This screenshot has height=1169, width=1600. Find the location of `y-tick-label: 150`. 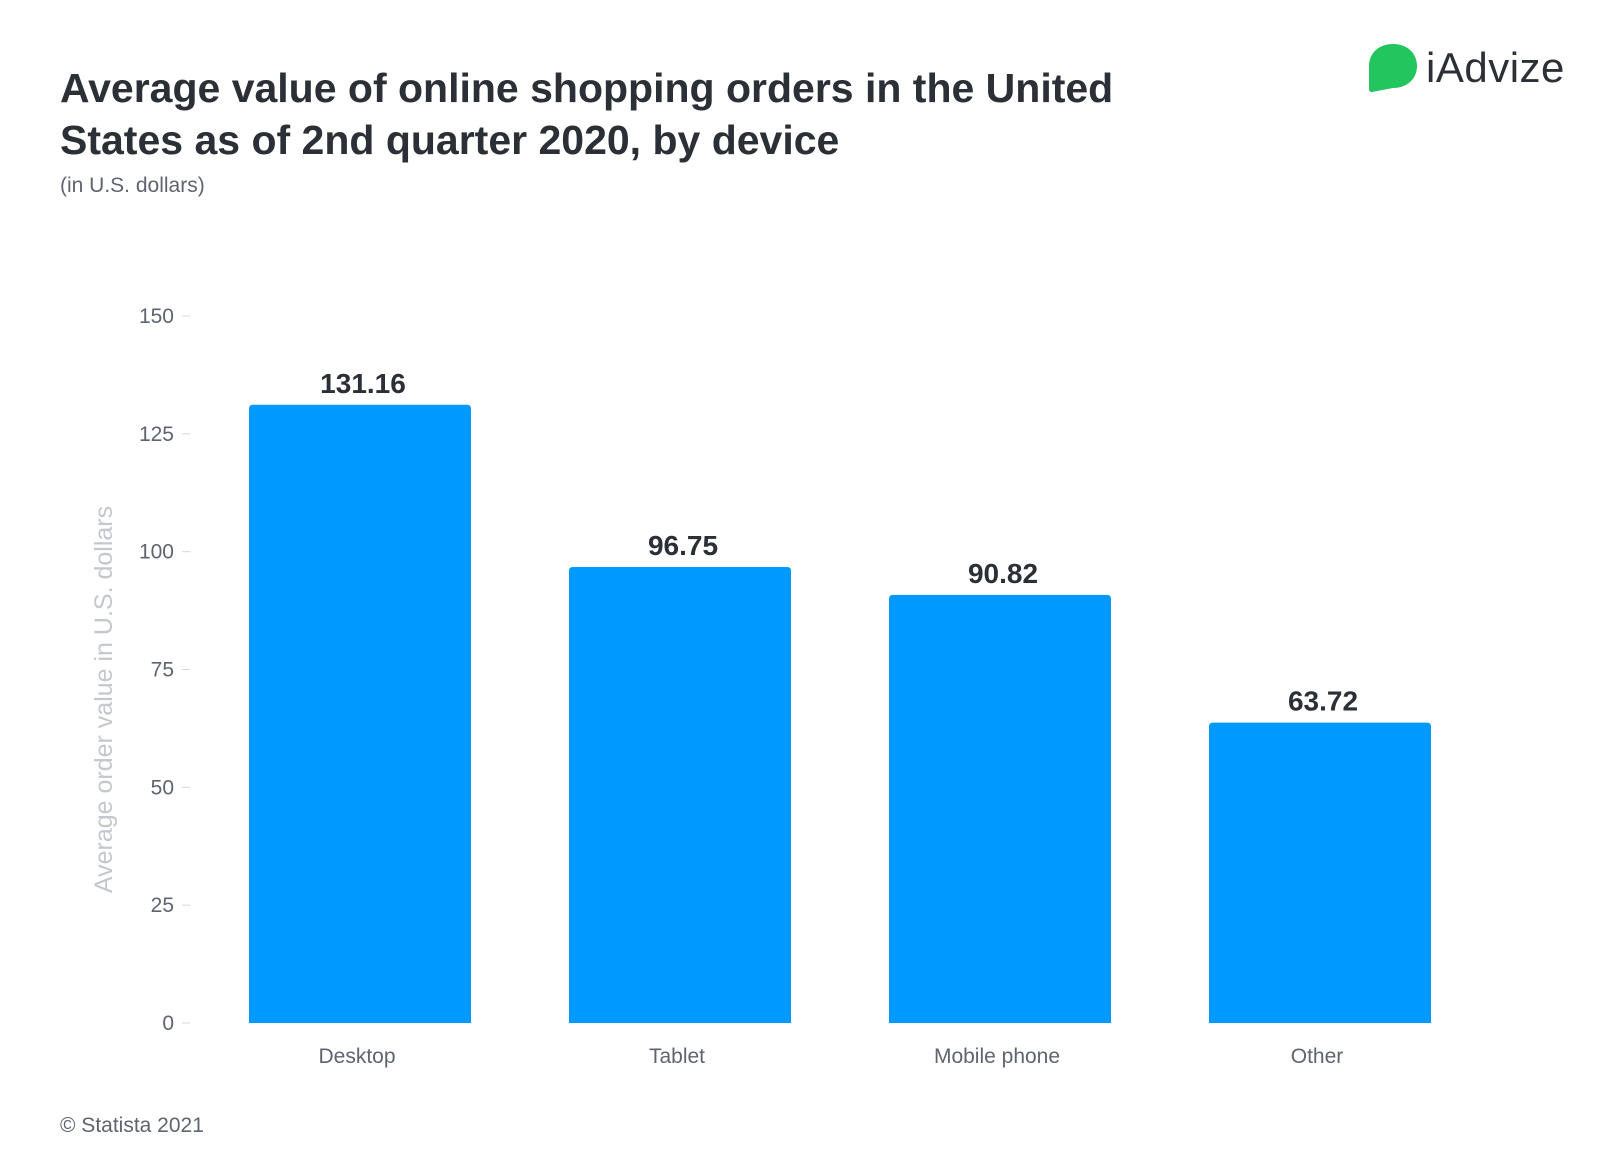

y-tick-label: 150 is located at coordinates (156, 316).